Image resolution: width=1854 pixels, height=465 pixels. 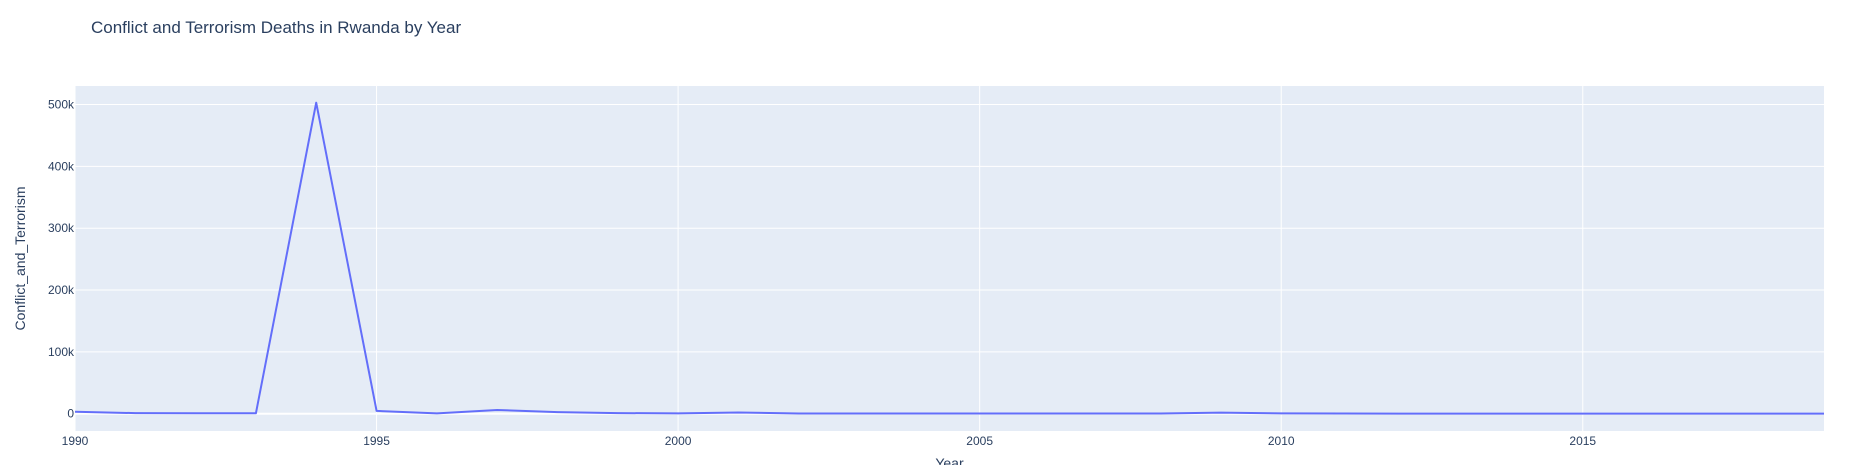 What do you see at coordinates (1582, 441) in the screenshot?
I see `x-tick-label: 2015` at bounding box center [1582, 441].